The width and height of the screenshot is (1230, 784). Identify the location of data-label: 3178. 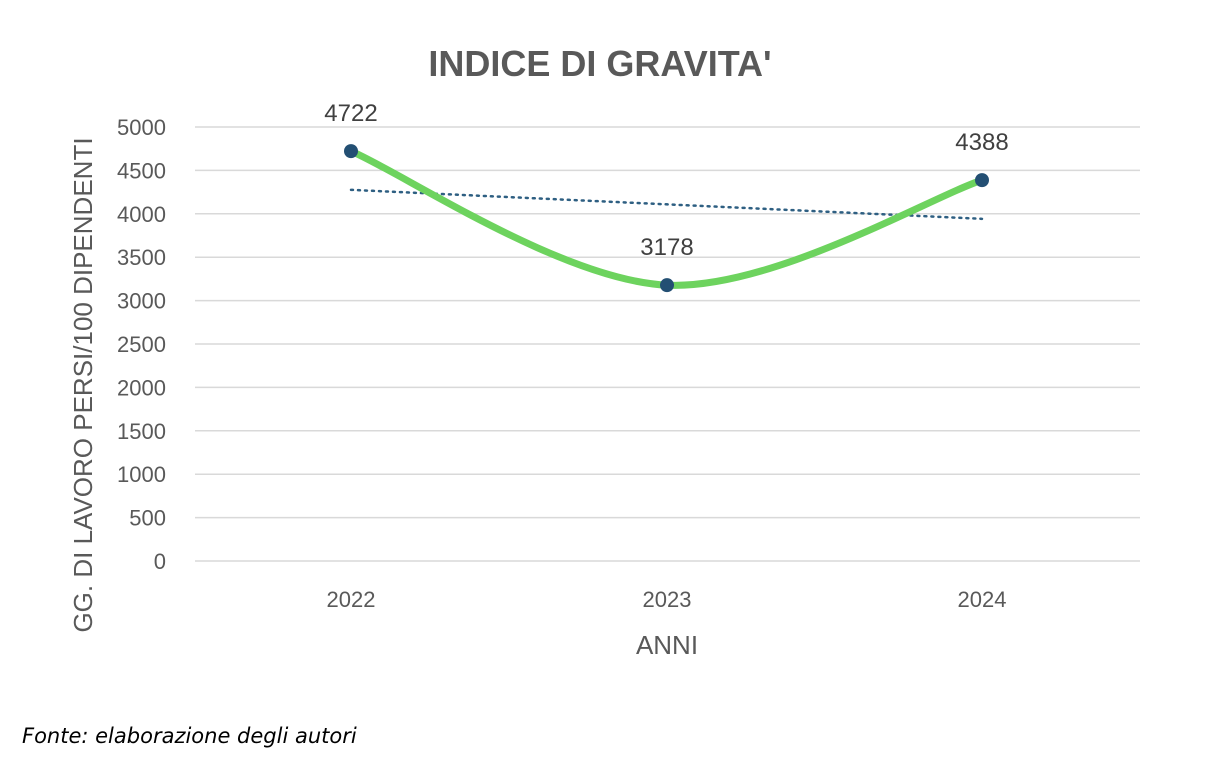
(666, 247).